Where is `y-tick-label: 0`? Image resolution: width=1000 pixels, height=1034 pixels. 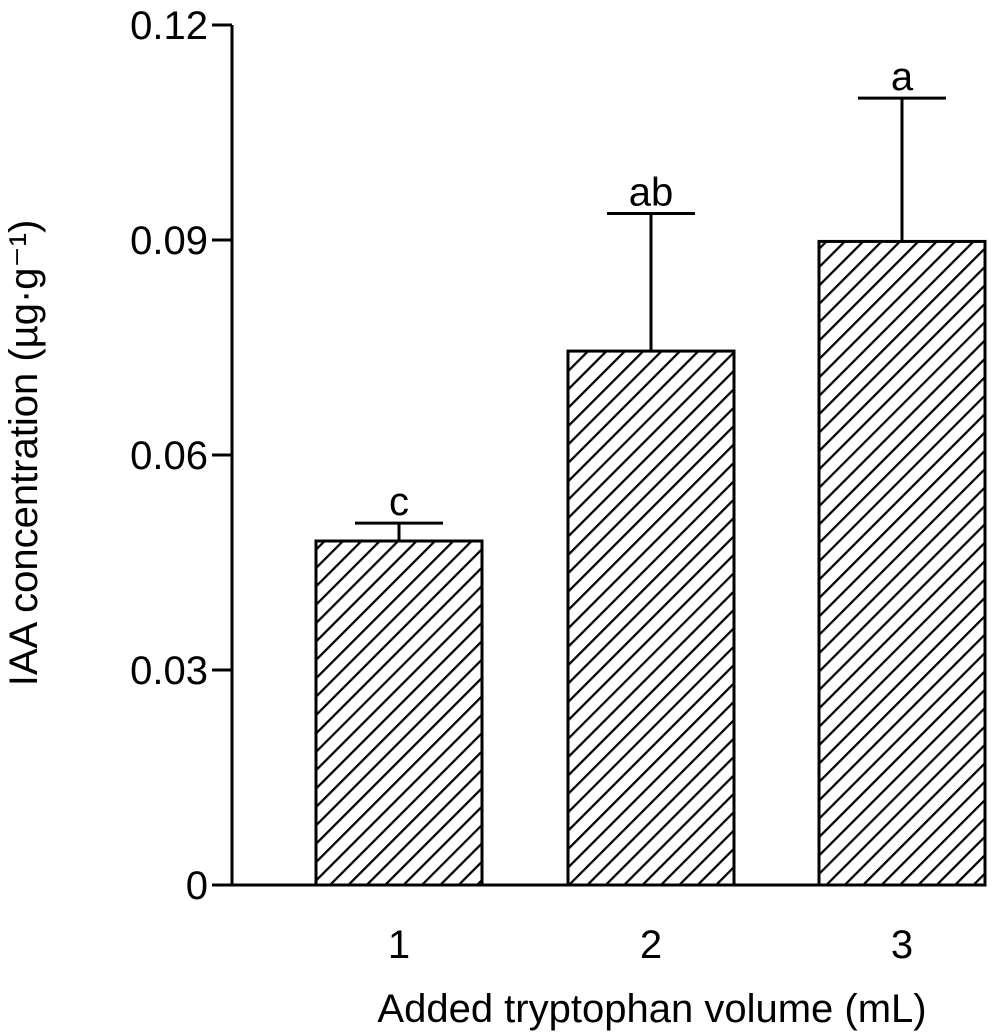 y-tick-label: 0 is located at coordinates (197, 886).